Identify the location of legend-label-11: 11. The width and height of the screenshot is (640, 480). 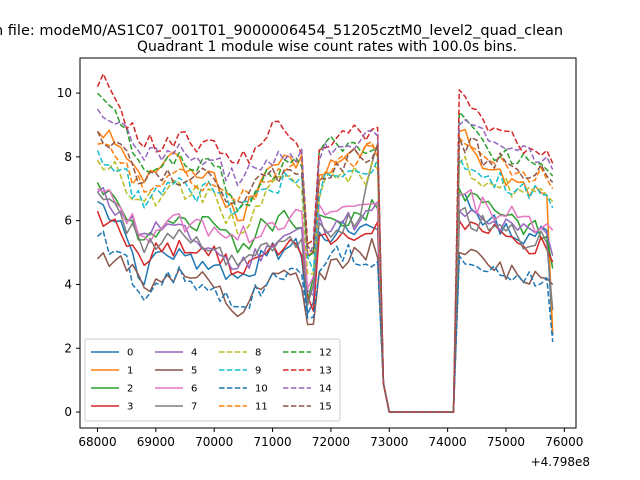
(261, 407).